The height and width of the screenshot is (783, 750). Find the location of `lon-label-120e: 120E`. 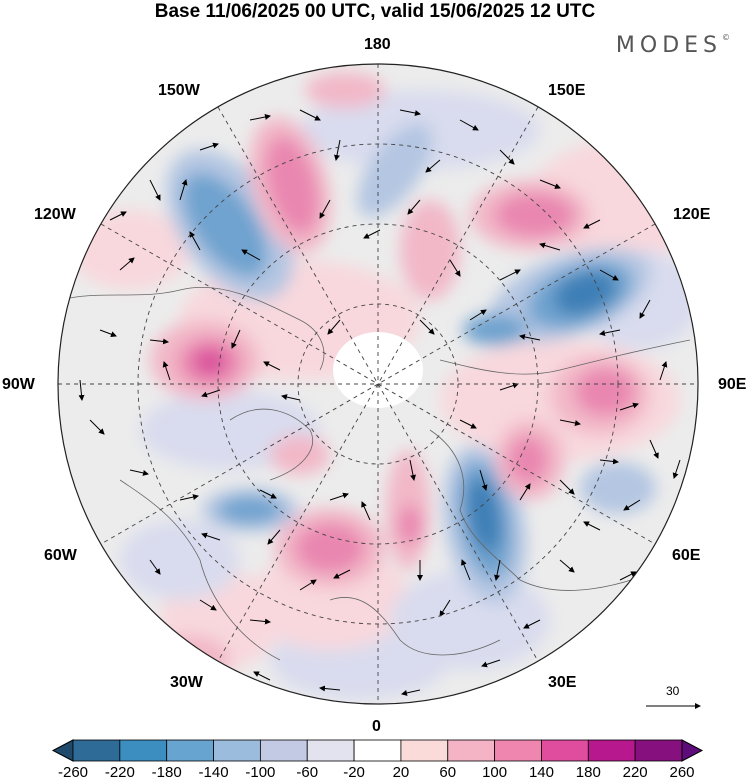

lon-label-120e: 120E is located at coordinates (692, 214).